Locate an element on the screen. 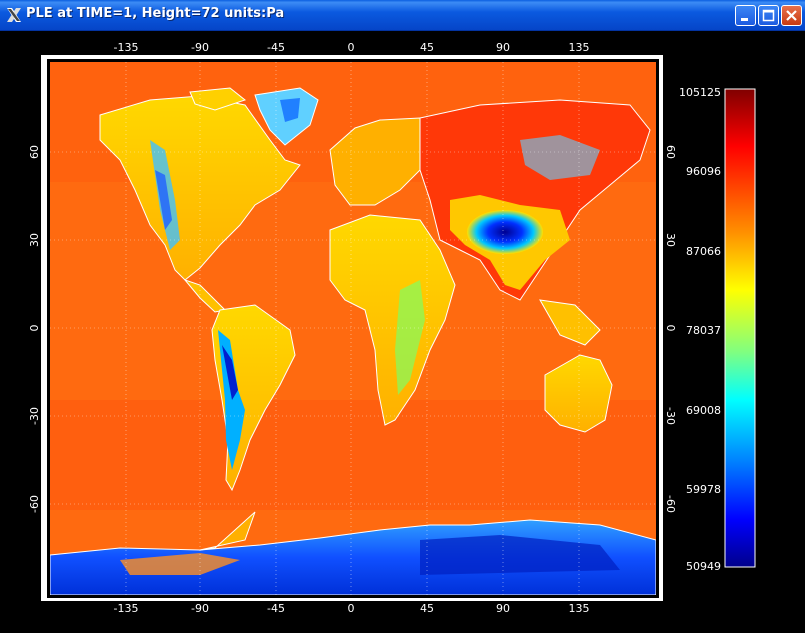 The height and width of the screenshot is (633, 805). colorbar-label: 69008 is located at coordinates (703, 410).